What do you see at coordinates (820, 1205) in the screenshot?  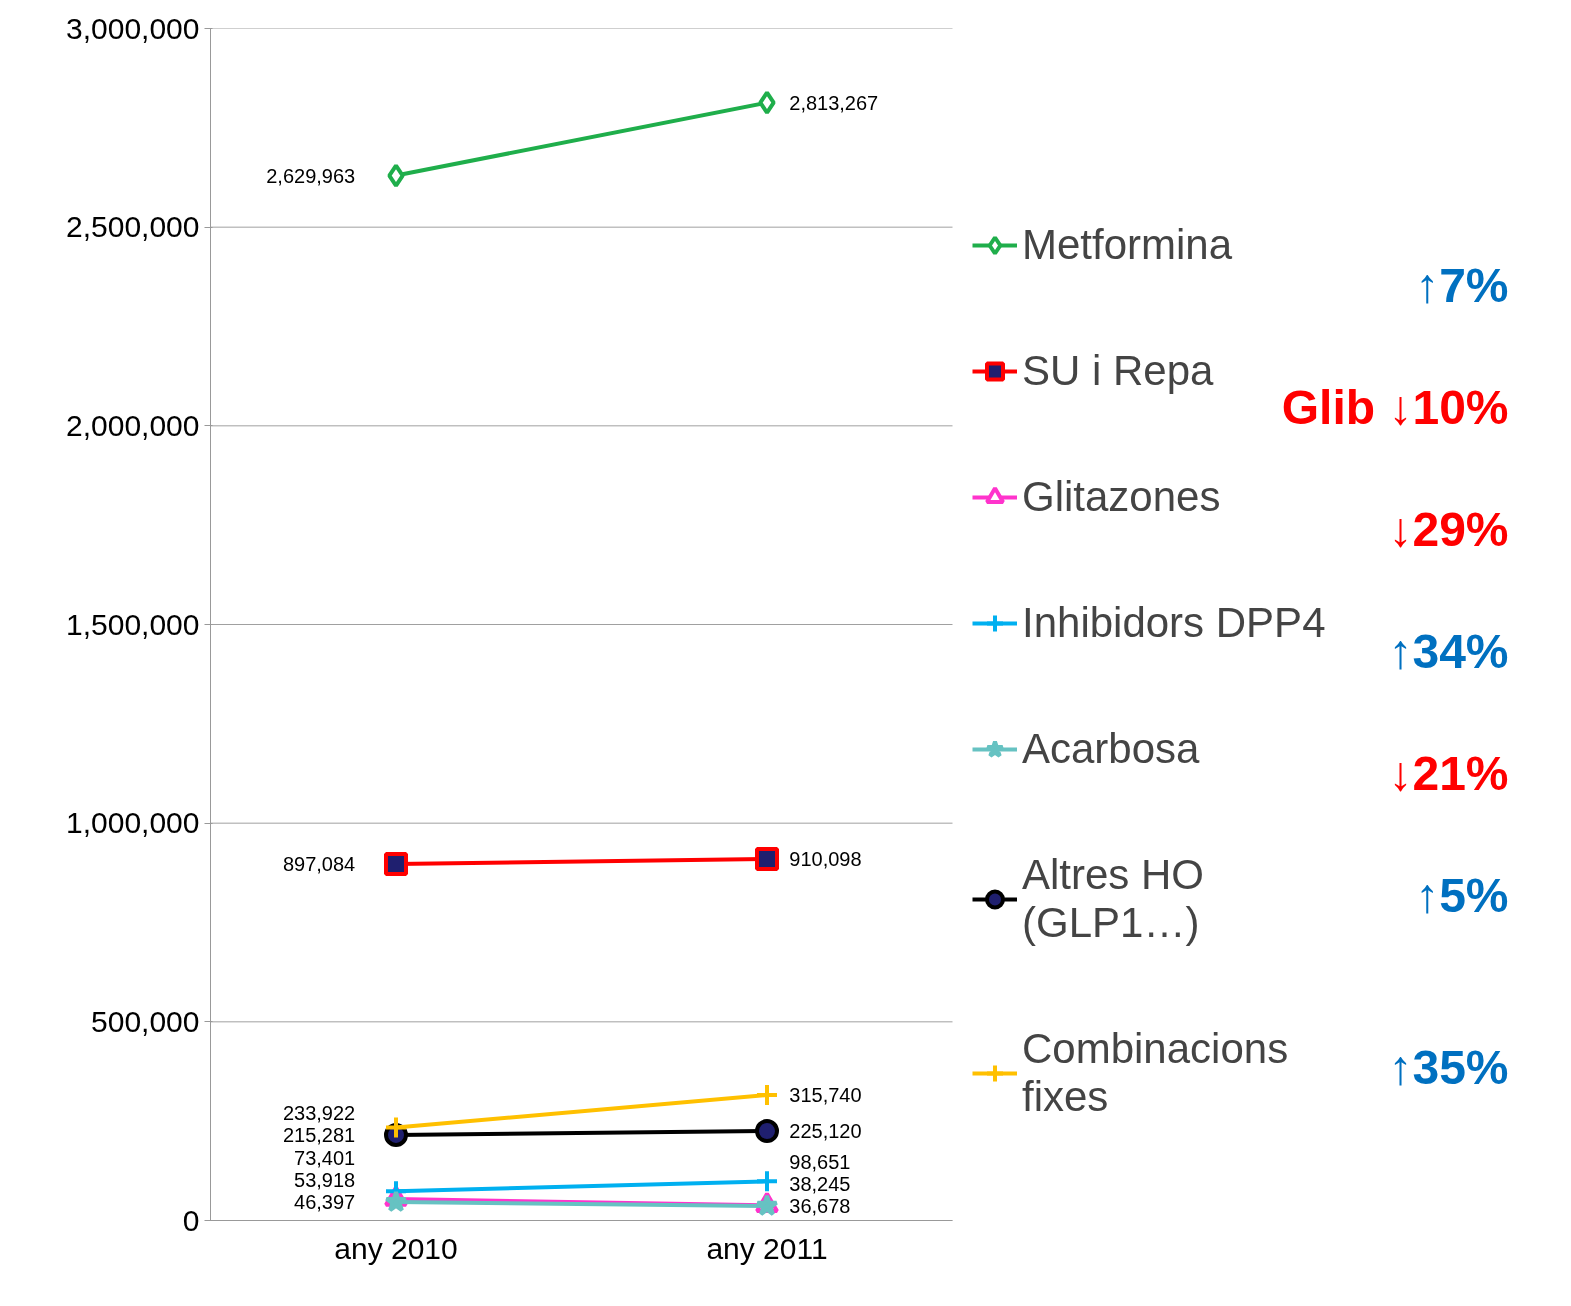 I see `data-label: 36,678` at bounding box center [820, 1205].